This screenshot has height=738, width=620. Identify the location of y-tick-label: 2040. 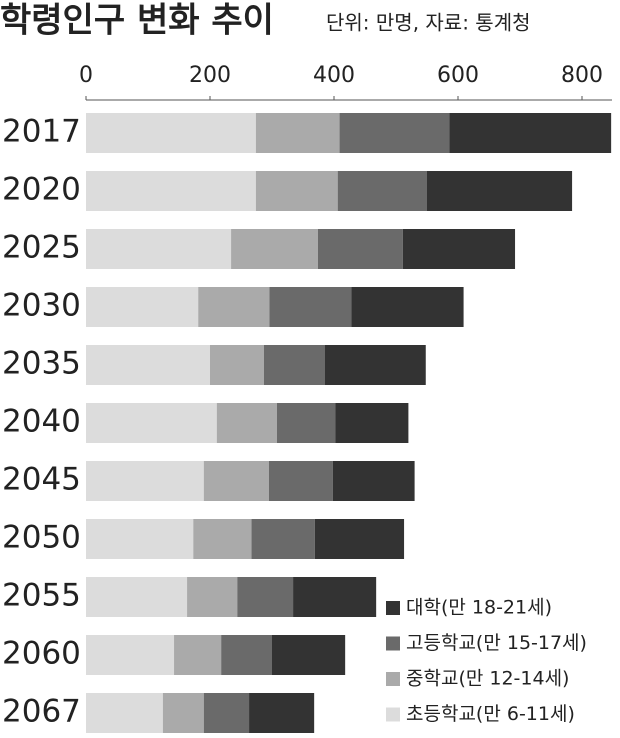
(41, 422).